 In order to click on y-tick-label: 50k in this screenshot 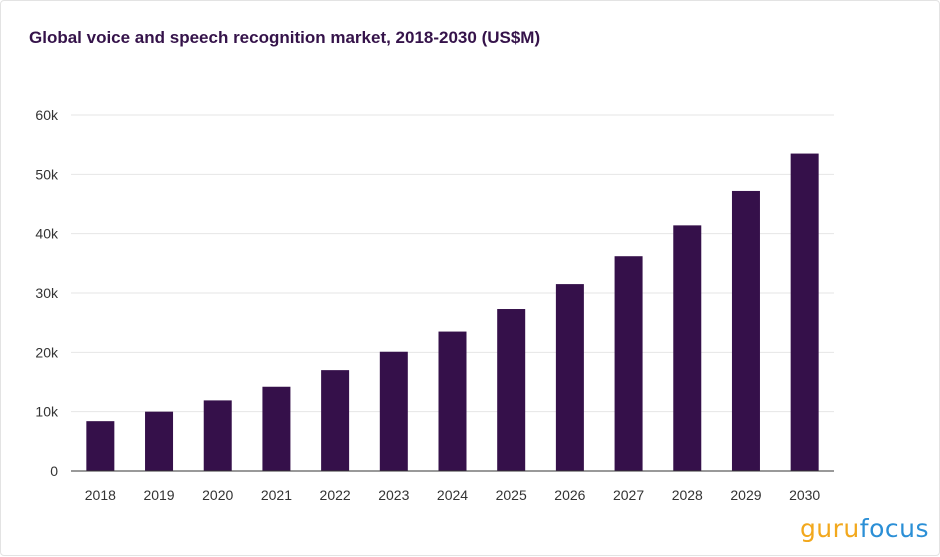, I will do `click(47, 174)`.